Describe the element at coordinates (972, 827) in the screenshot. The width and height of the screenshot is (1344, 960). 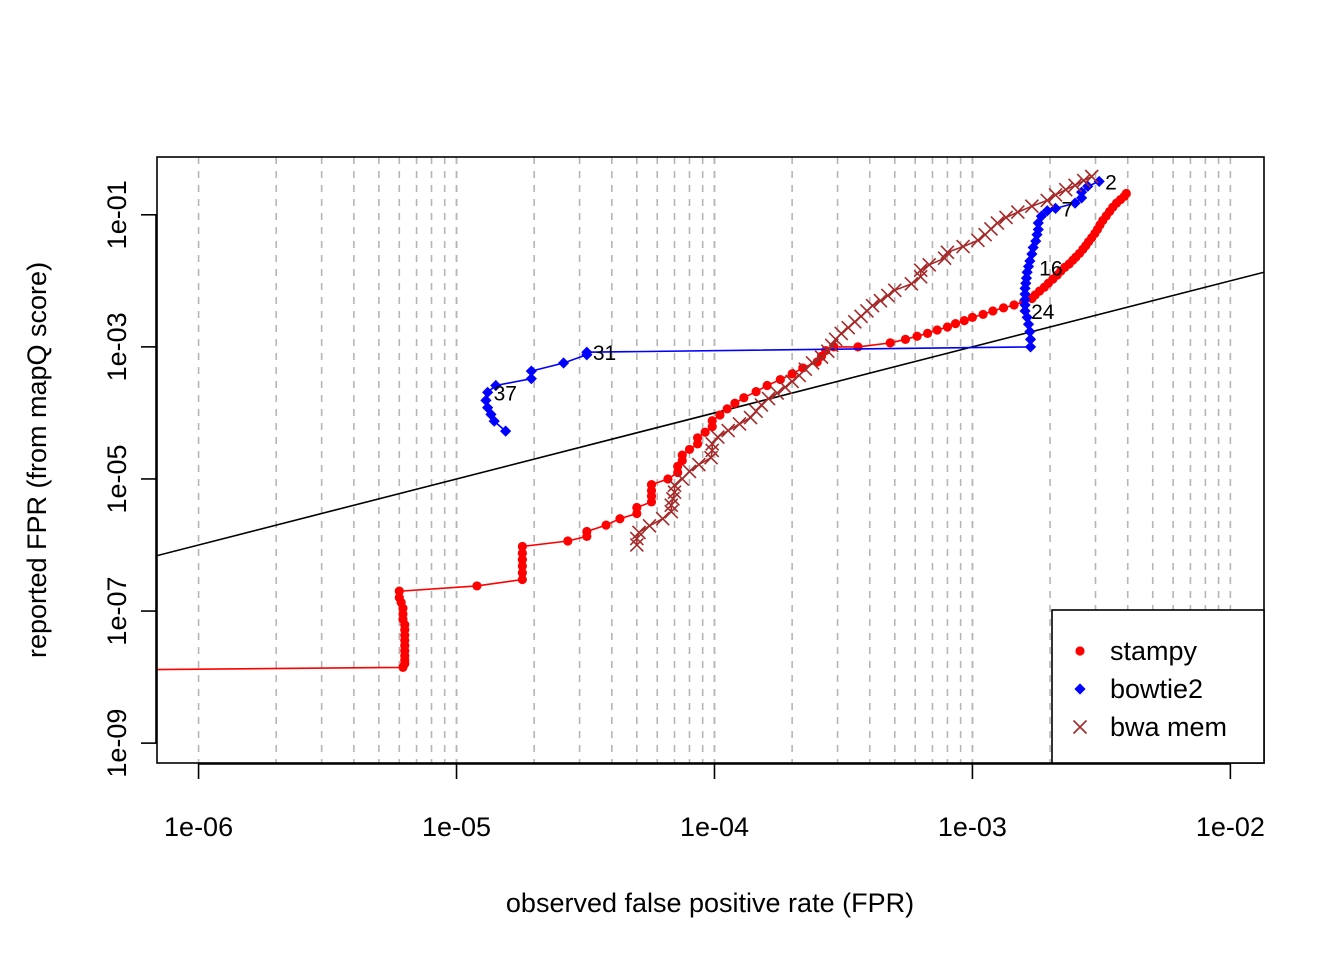
I see `x-tick-label: 1e-03` at that location.